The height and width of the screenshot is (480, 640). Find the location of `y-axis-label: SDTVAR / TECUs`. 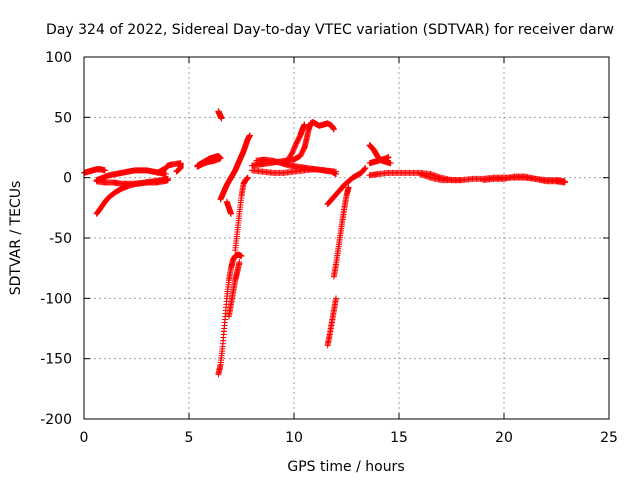

y-axis-label: SDTVAR / TECUs is located at coordinates (16, 238).